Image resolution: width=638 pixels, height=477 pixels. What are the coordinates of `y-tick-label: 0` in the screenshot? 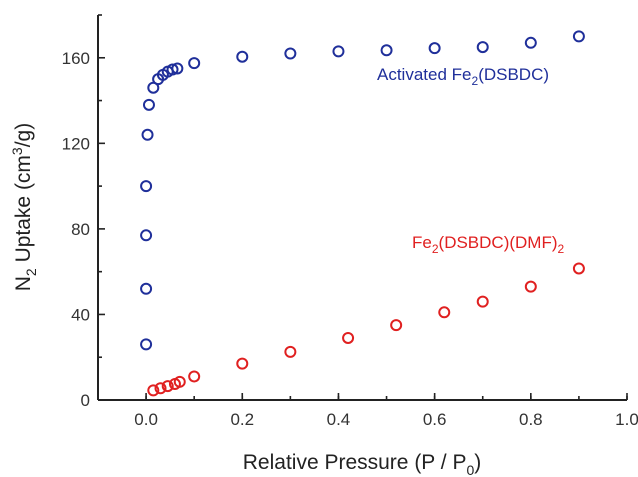 It's located at (85, 400).